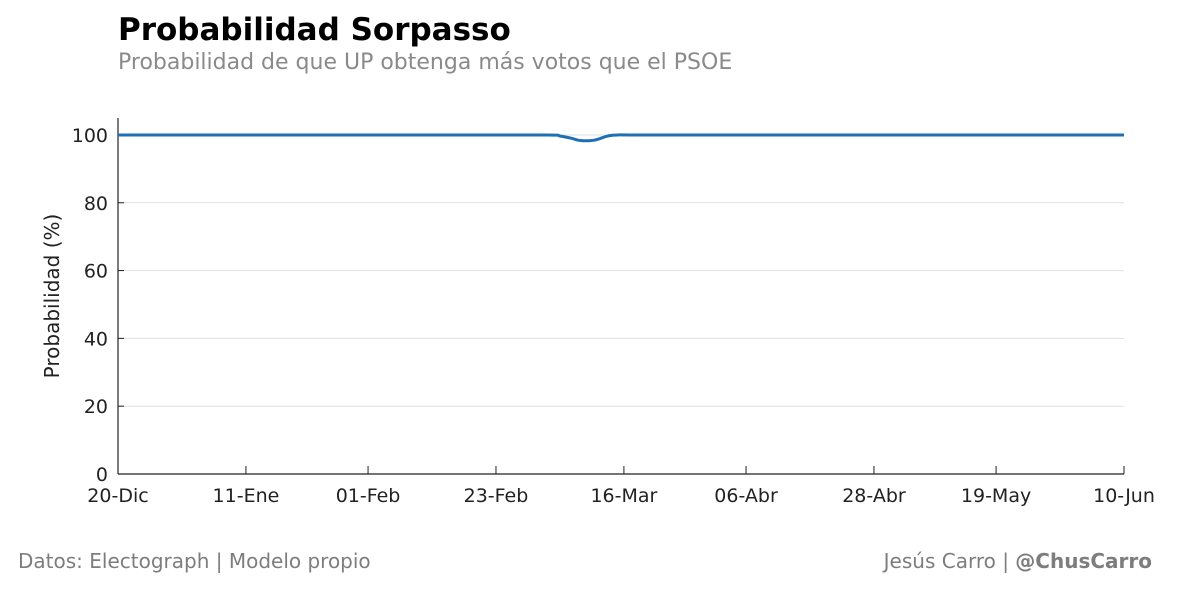 The image size is (1181, 591). I want to click on y-axis-ticks: 0 20 40 60 80 100, so click(98, 305).